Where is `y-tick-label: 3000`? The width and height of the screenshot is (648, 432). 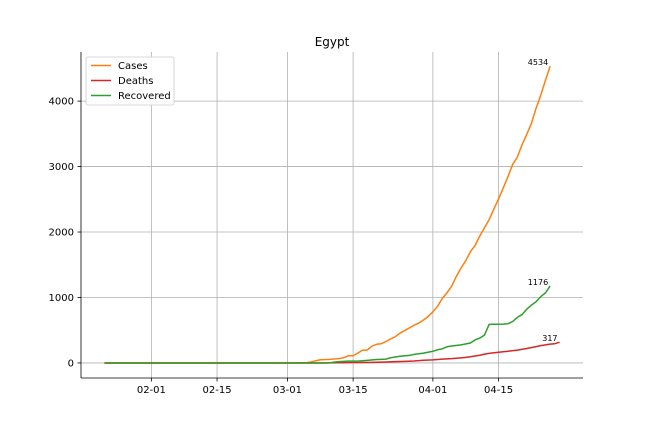 y-tick-label: 3000 is located at coordinates (61, 167).